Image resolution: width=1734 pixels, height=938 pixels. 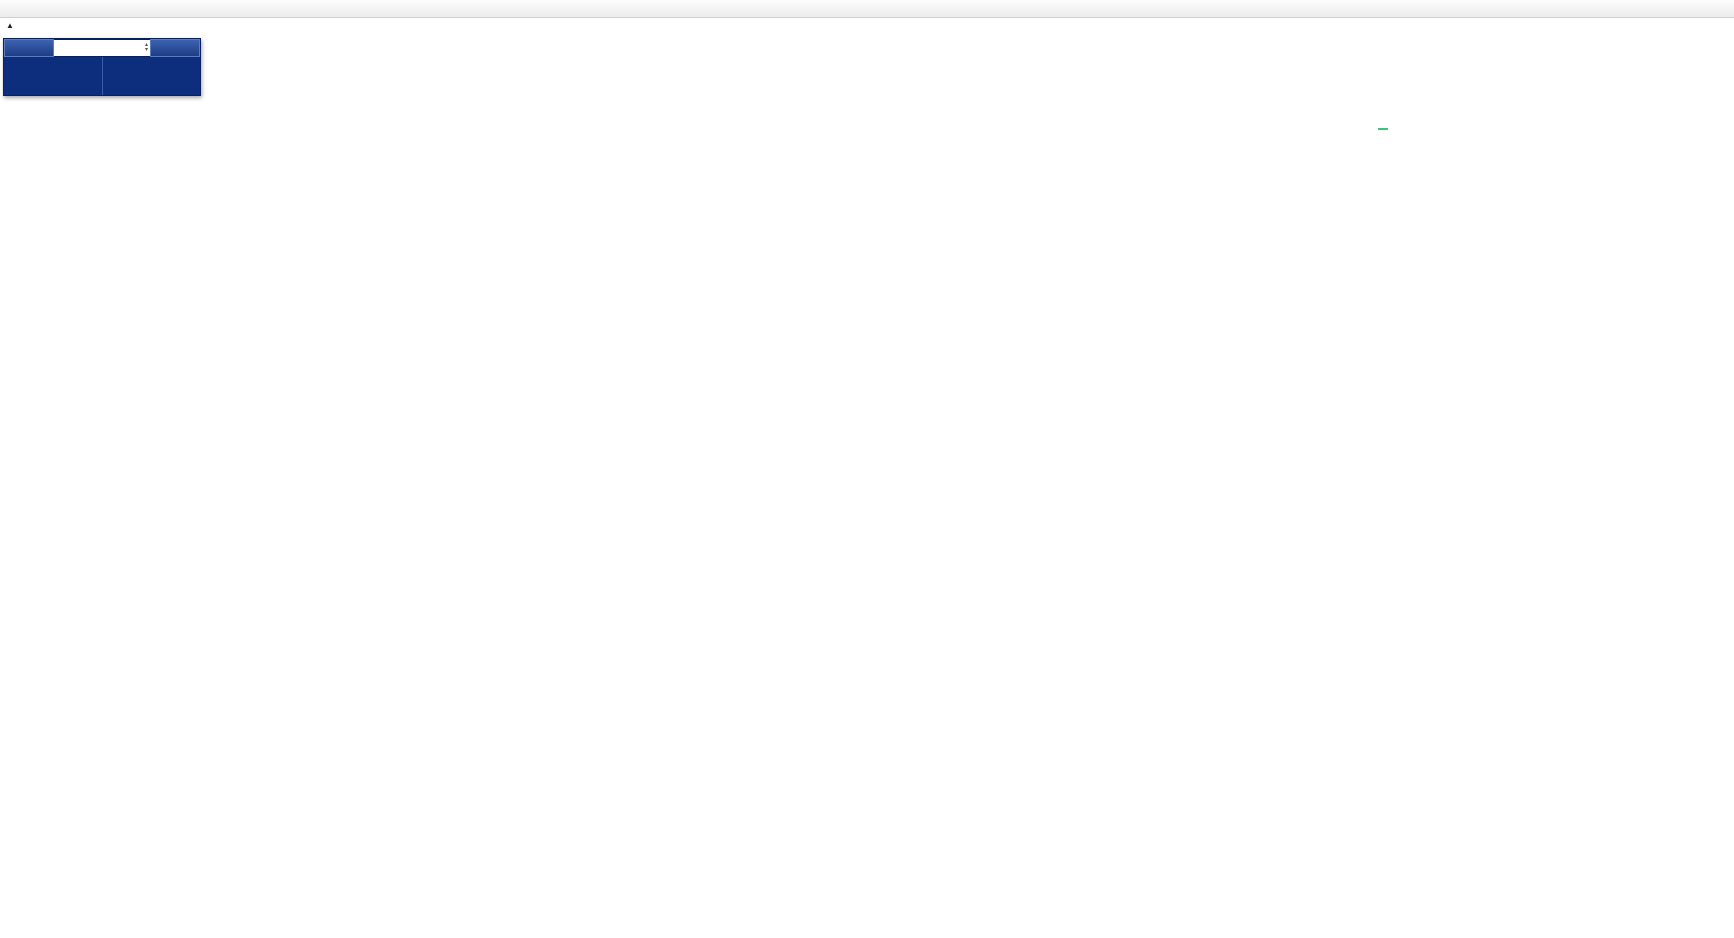 I want to click on buy-button, so click(x=175, y=48).